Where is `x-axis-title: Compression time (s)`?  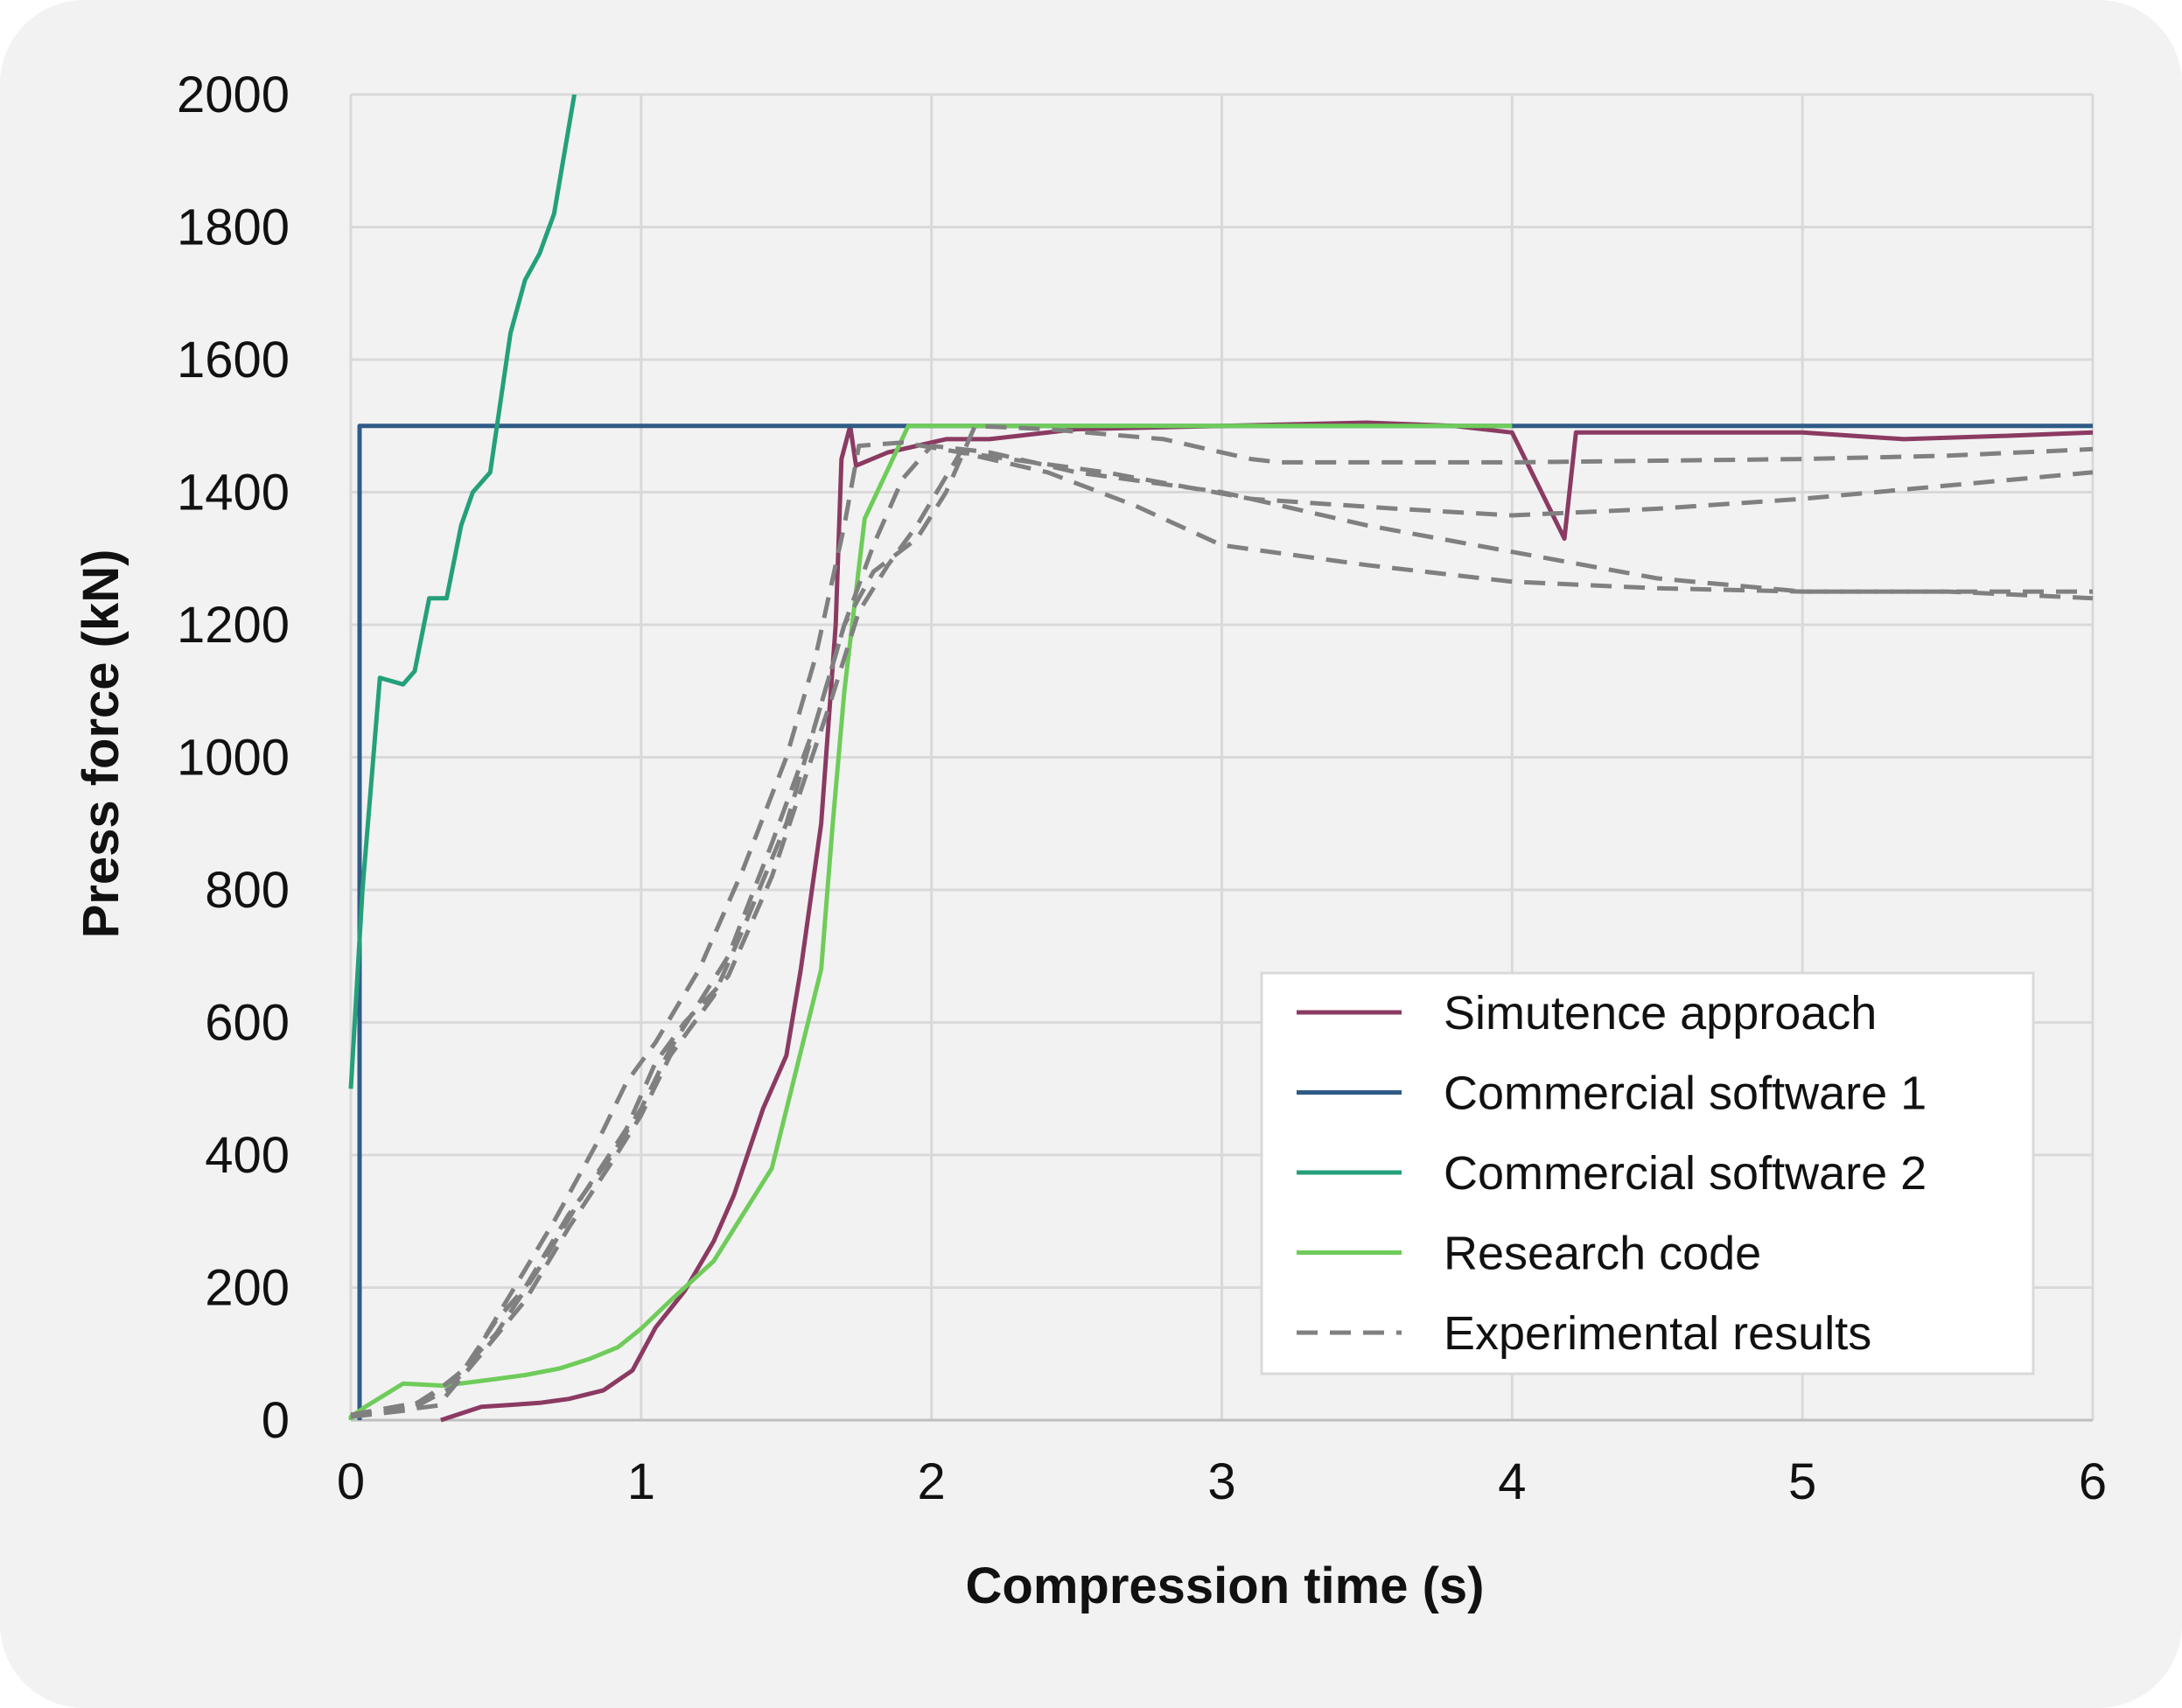 x-axis-title: Compression time (s) is located at coordinates (1225, 1586).